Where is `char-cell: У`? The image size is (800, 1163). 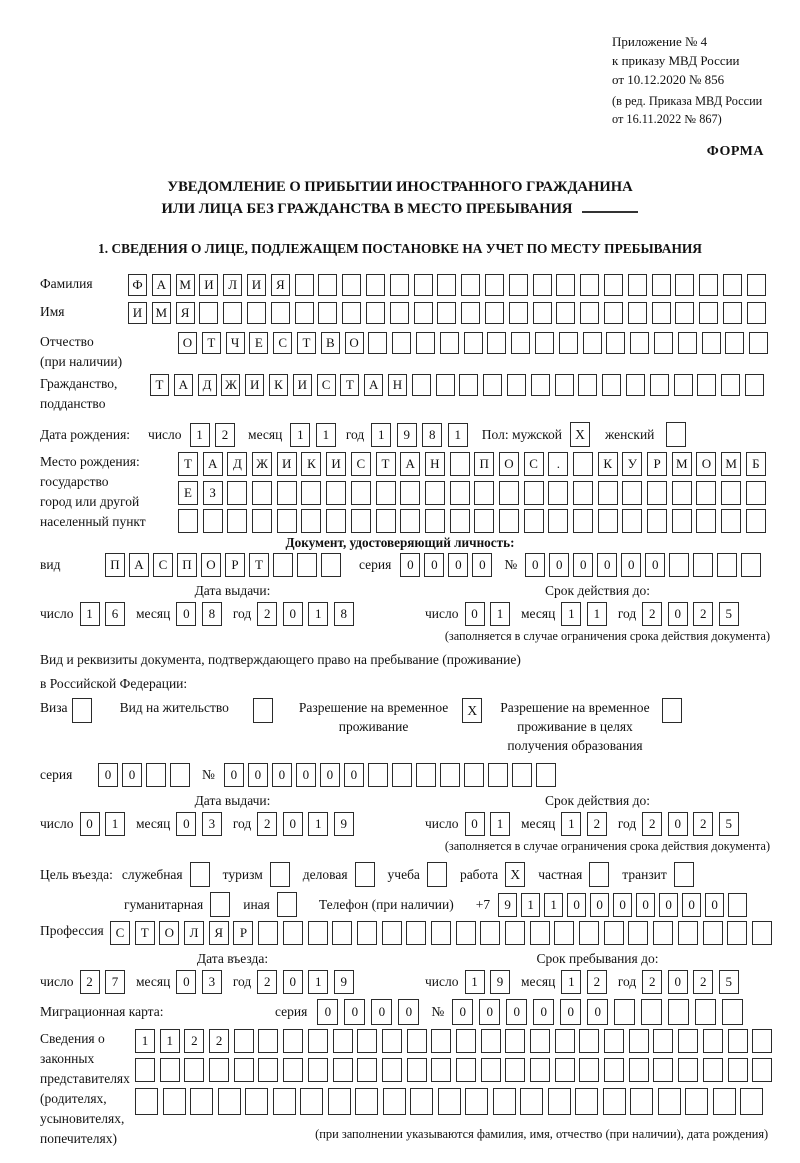
char-cell: У is located at coordinates (632, 464).